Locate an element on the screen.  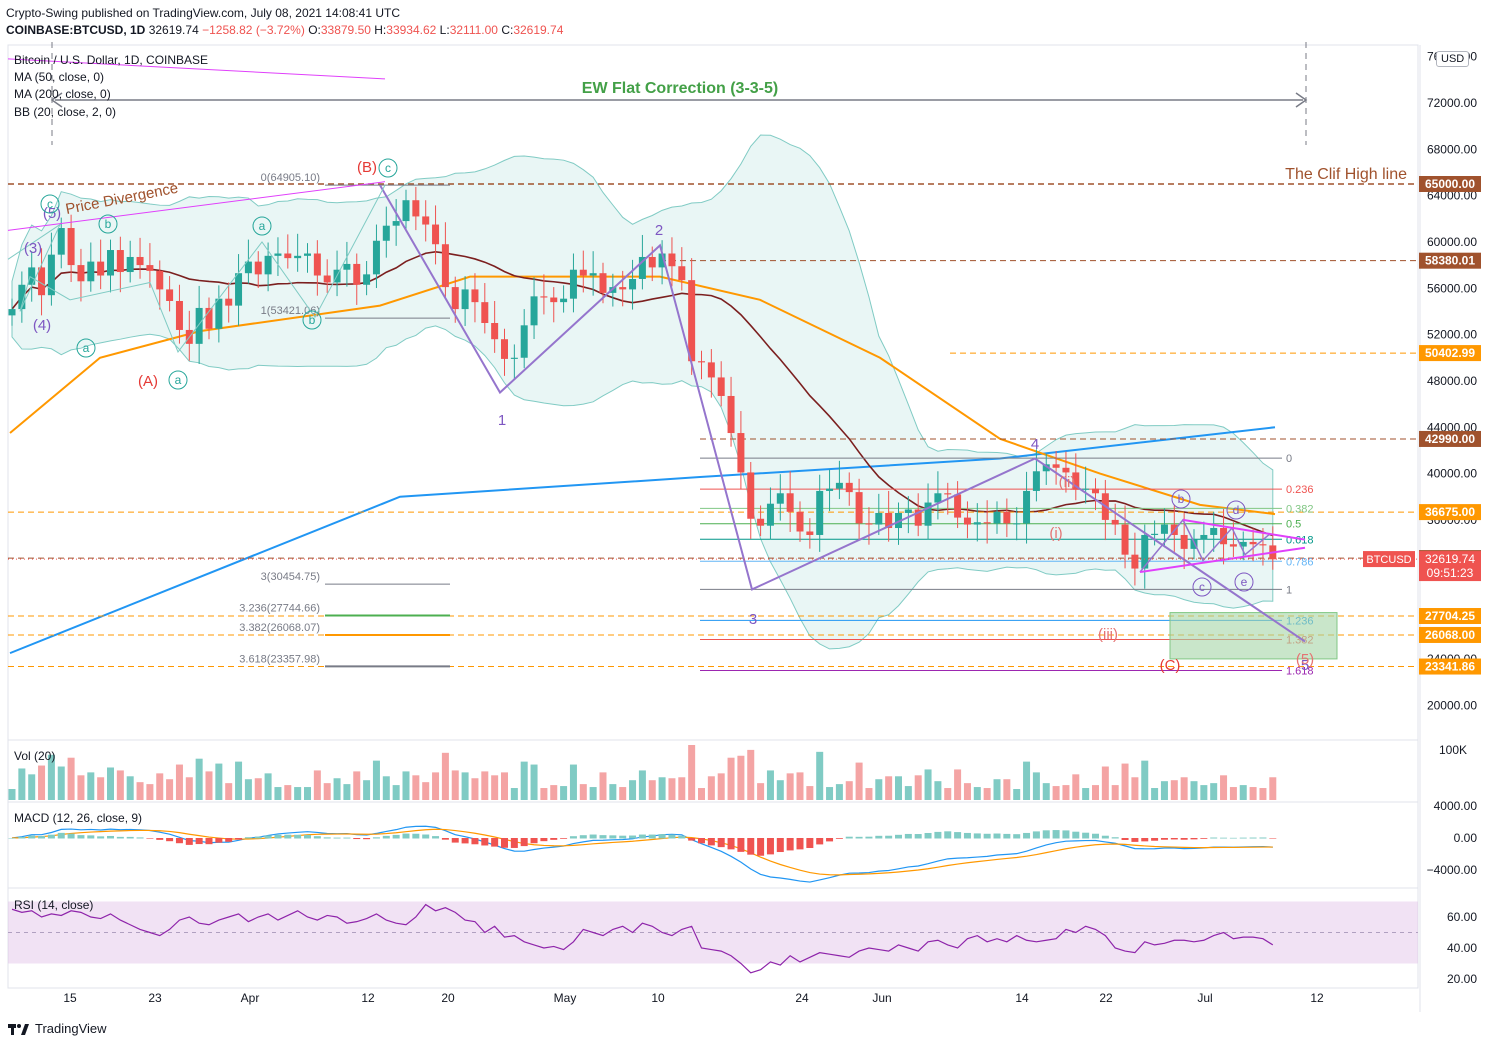
x-tick-label: 20 is located at coordinates (448, 998).